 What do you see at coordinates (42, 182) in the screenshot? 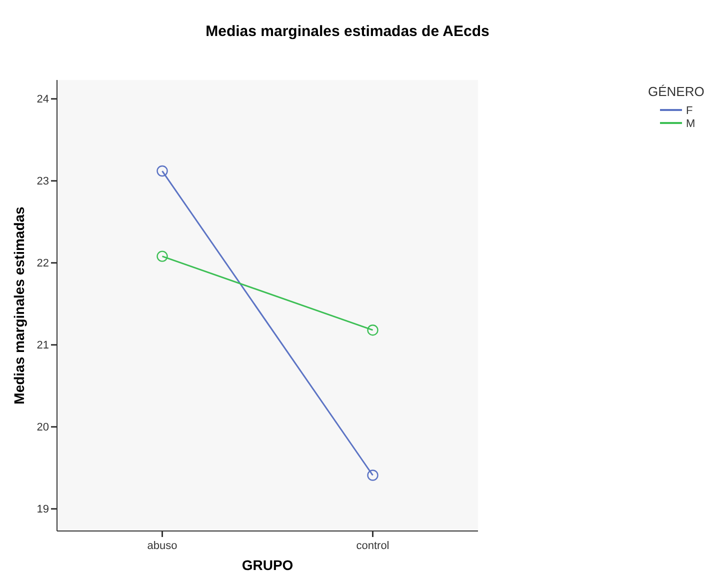
I see `y-tick-label: 23` at bounding box center [42, 182].